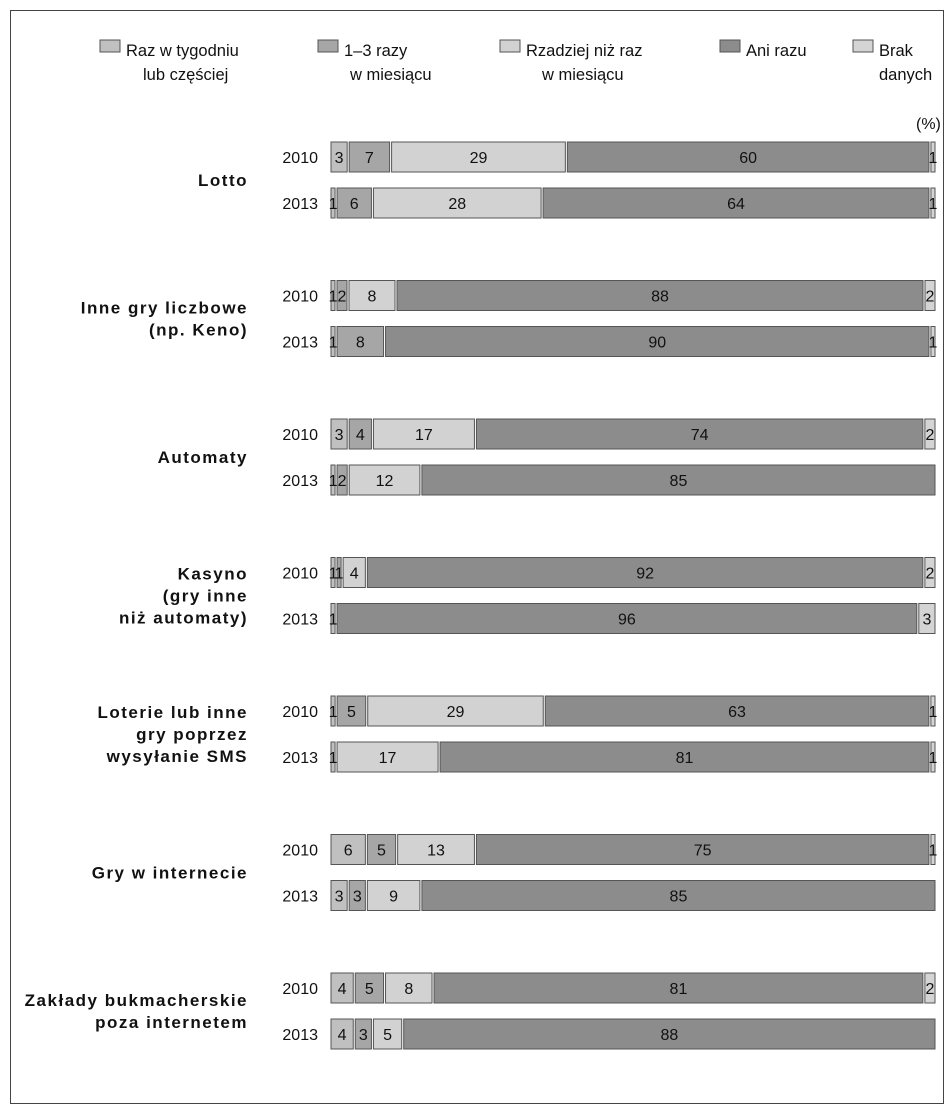  Describe the element at coordinates (369, 989) in the screenshot. I see `bar-label-7-2010-2: 5` at that location.